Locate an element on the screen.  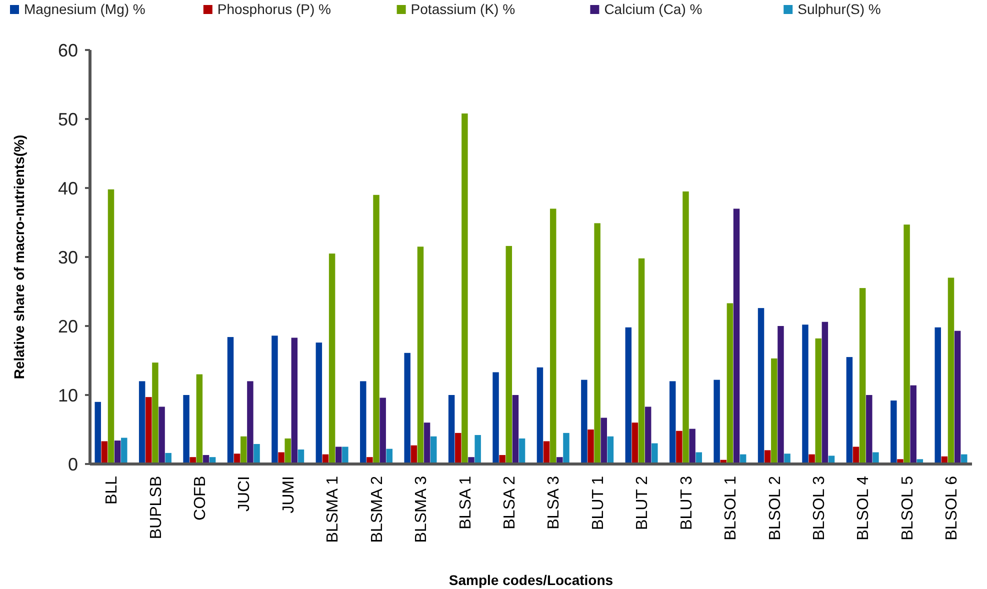
x-tick-label: BLUT 1 is located at coordinates (598, 503).